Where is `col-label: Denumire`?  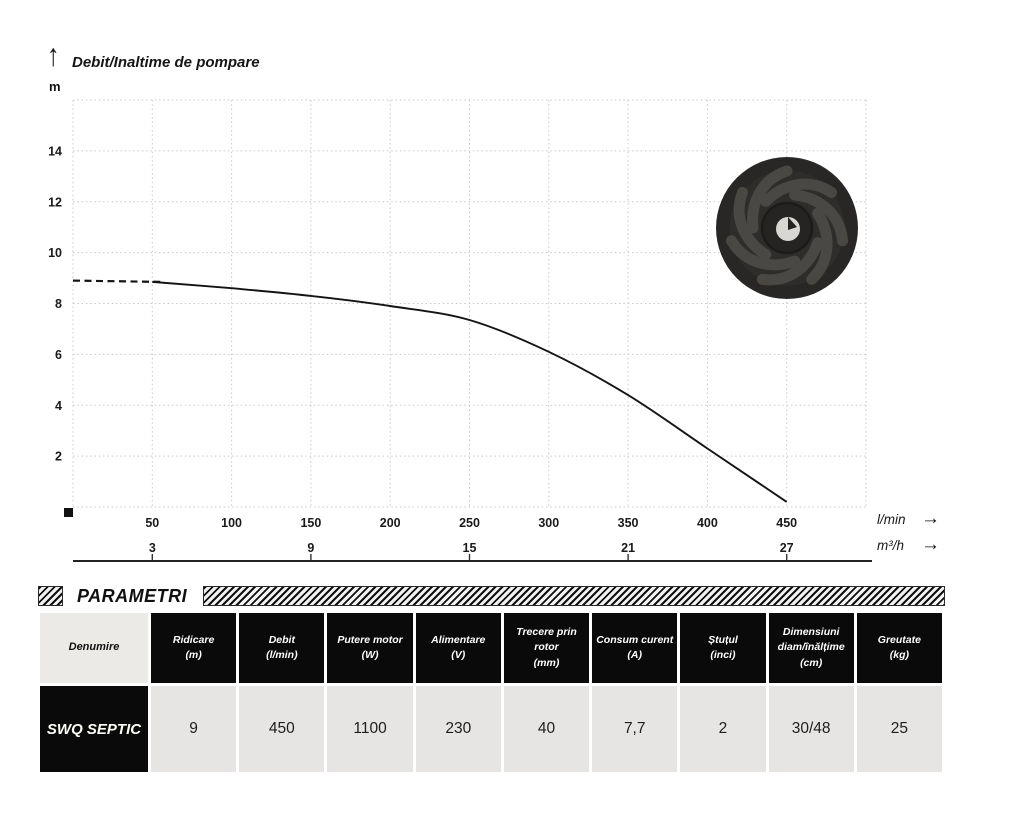 col-label: Denumire is located at coordinates (94, 647).